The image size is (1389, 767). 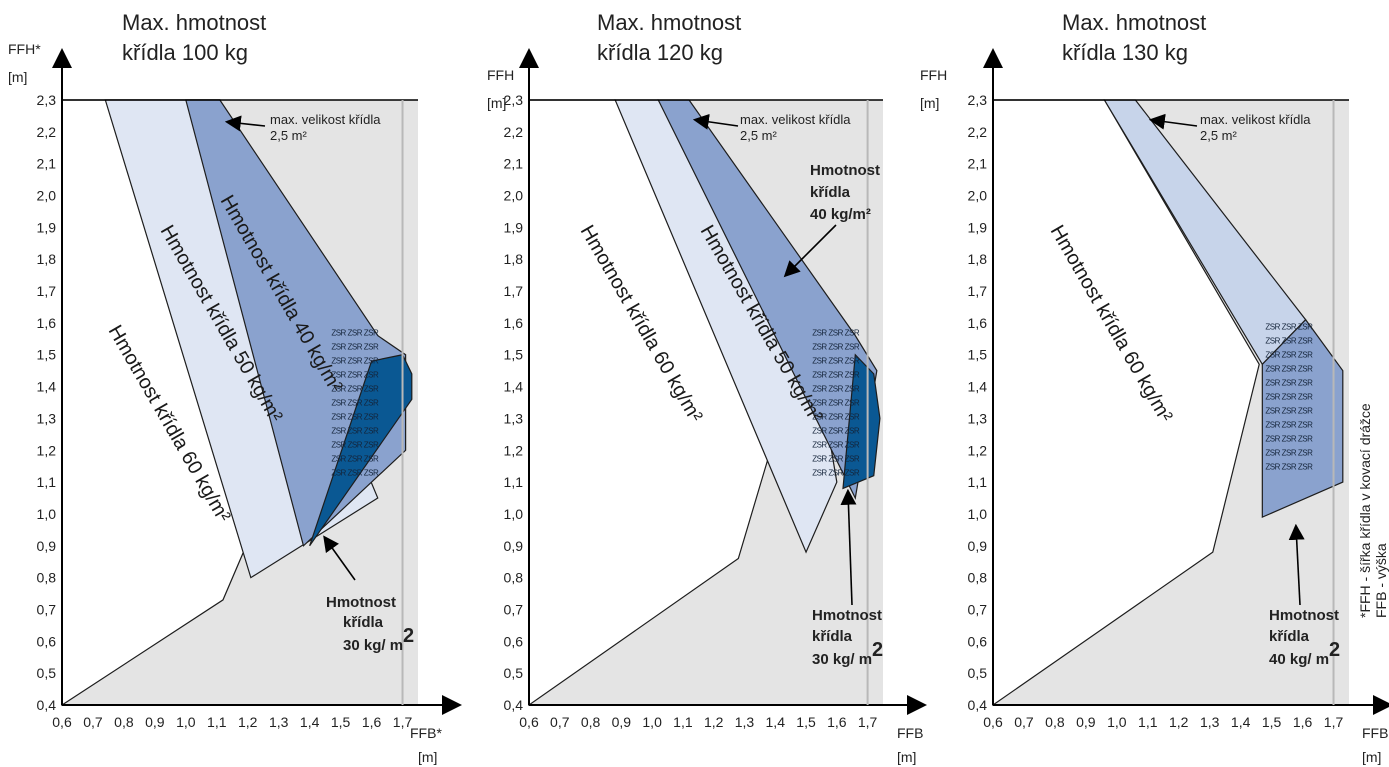 I want to click on y-tick-label: 1,1, so click(x=514, y=482).